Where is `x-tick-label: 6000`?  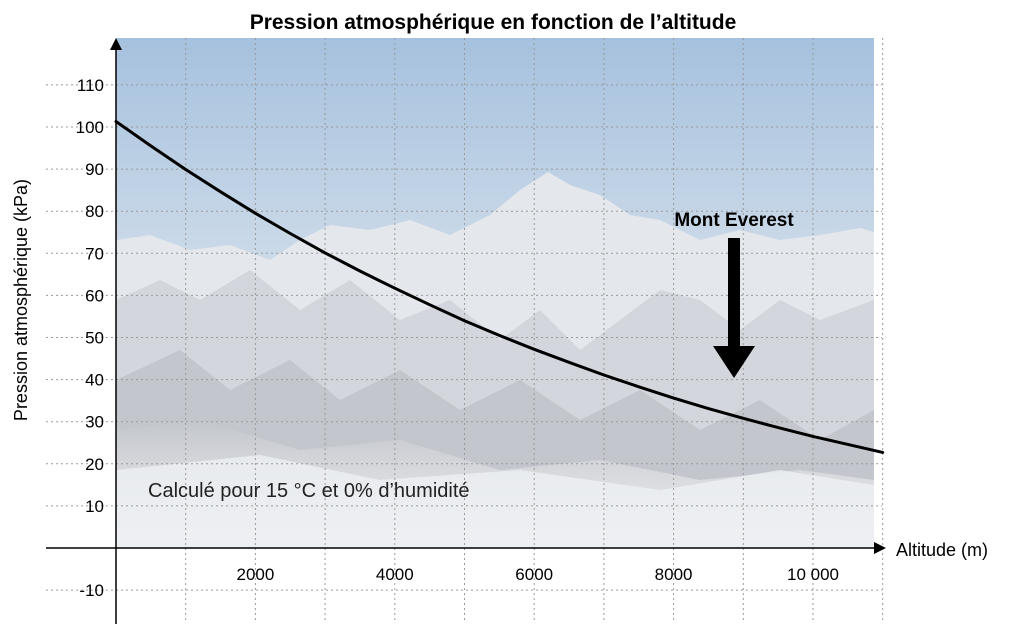
x-tick-label: 6000 is located at coordinates (534, 574).